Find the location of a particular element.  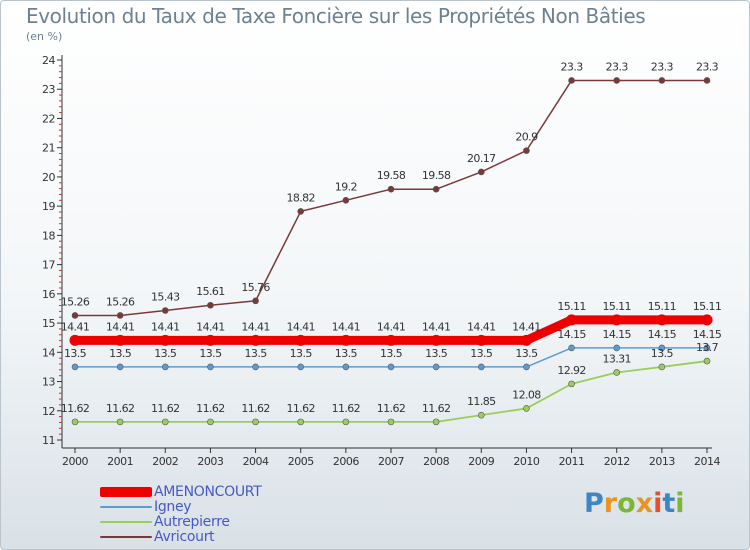

x-tick-label: 2008 is located at coordinates (436, 461).